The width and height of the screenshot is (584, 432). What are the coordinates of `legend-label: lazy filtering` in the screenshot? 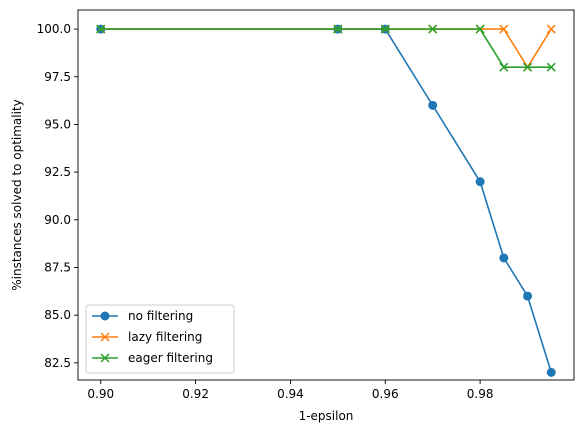 It's located at (165, 337).